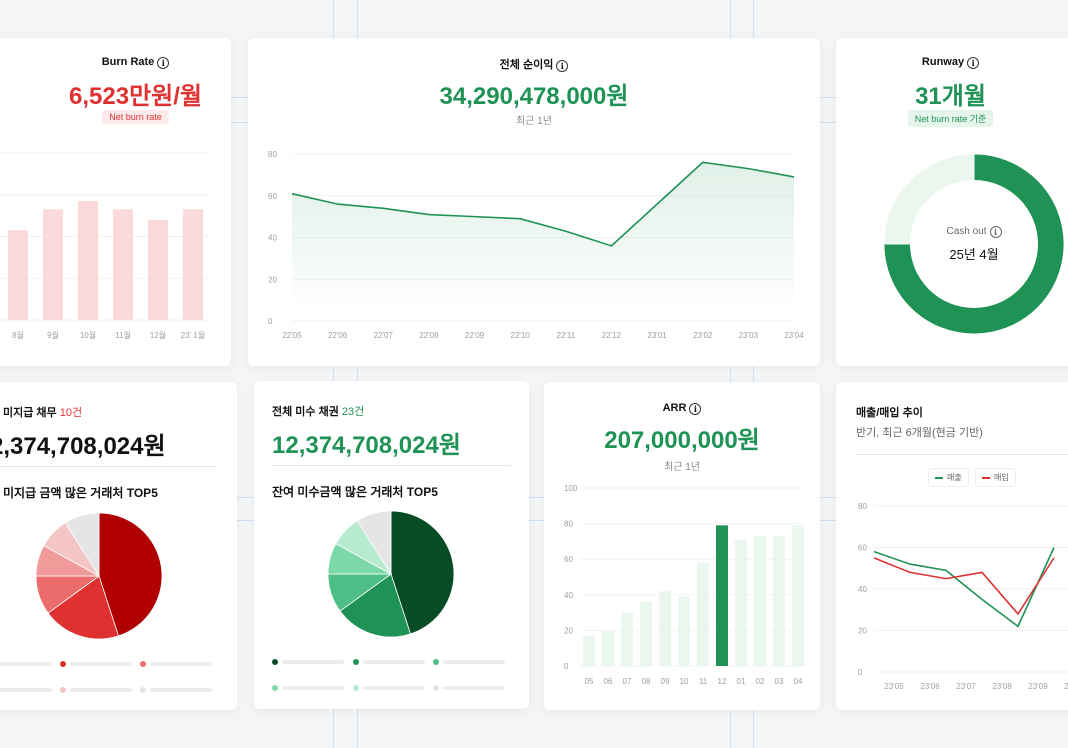  I want to click on x-tick-label: 23'02, so click(703, 335).